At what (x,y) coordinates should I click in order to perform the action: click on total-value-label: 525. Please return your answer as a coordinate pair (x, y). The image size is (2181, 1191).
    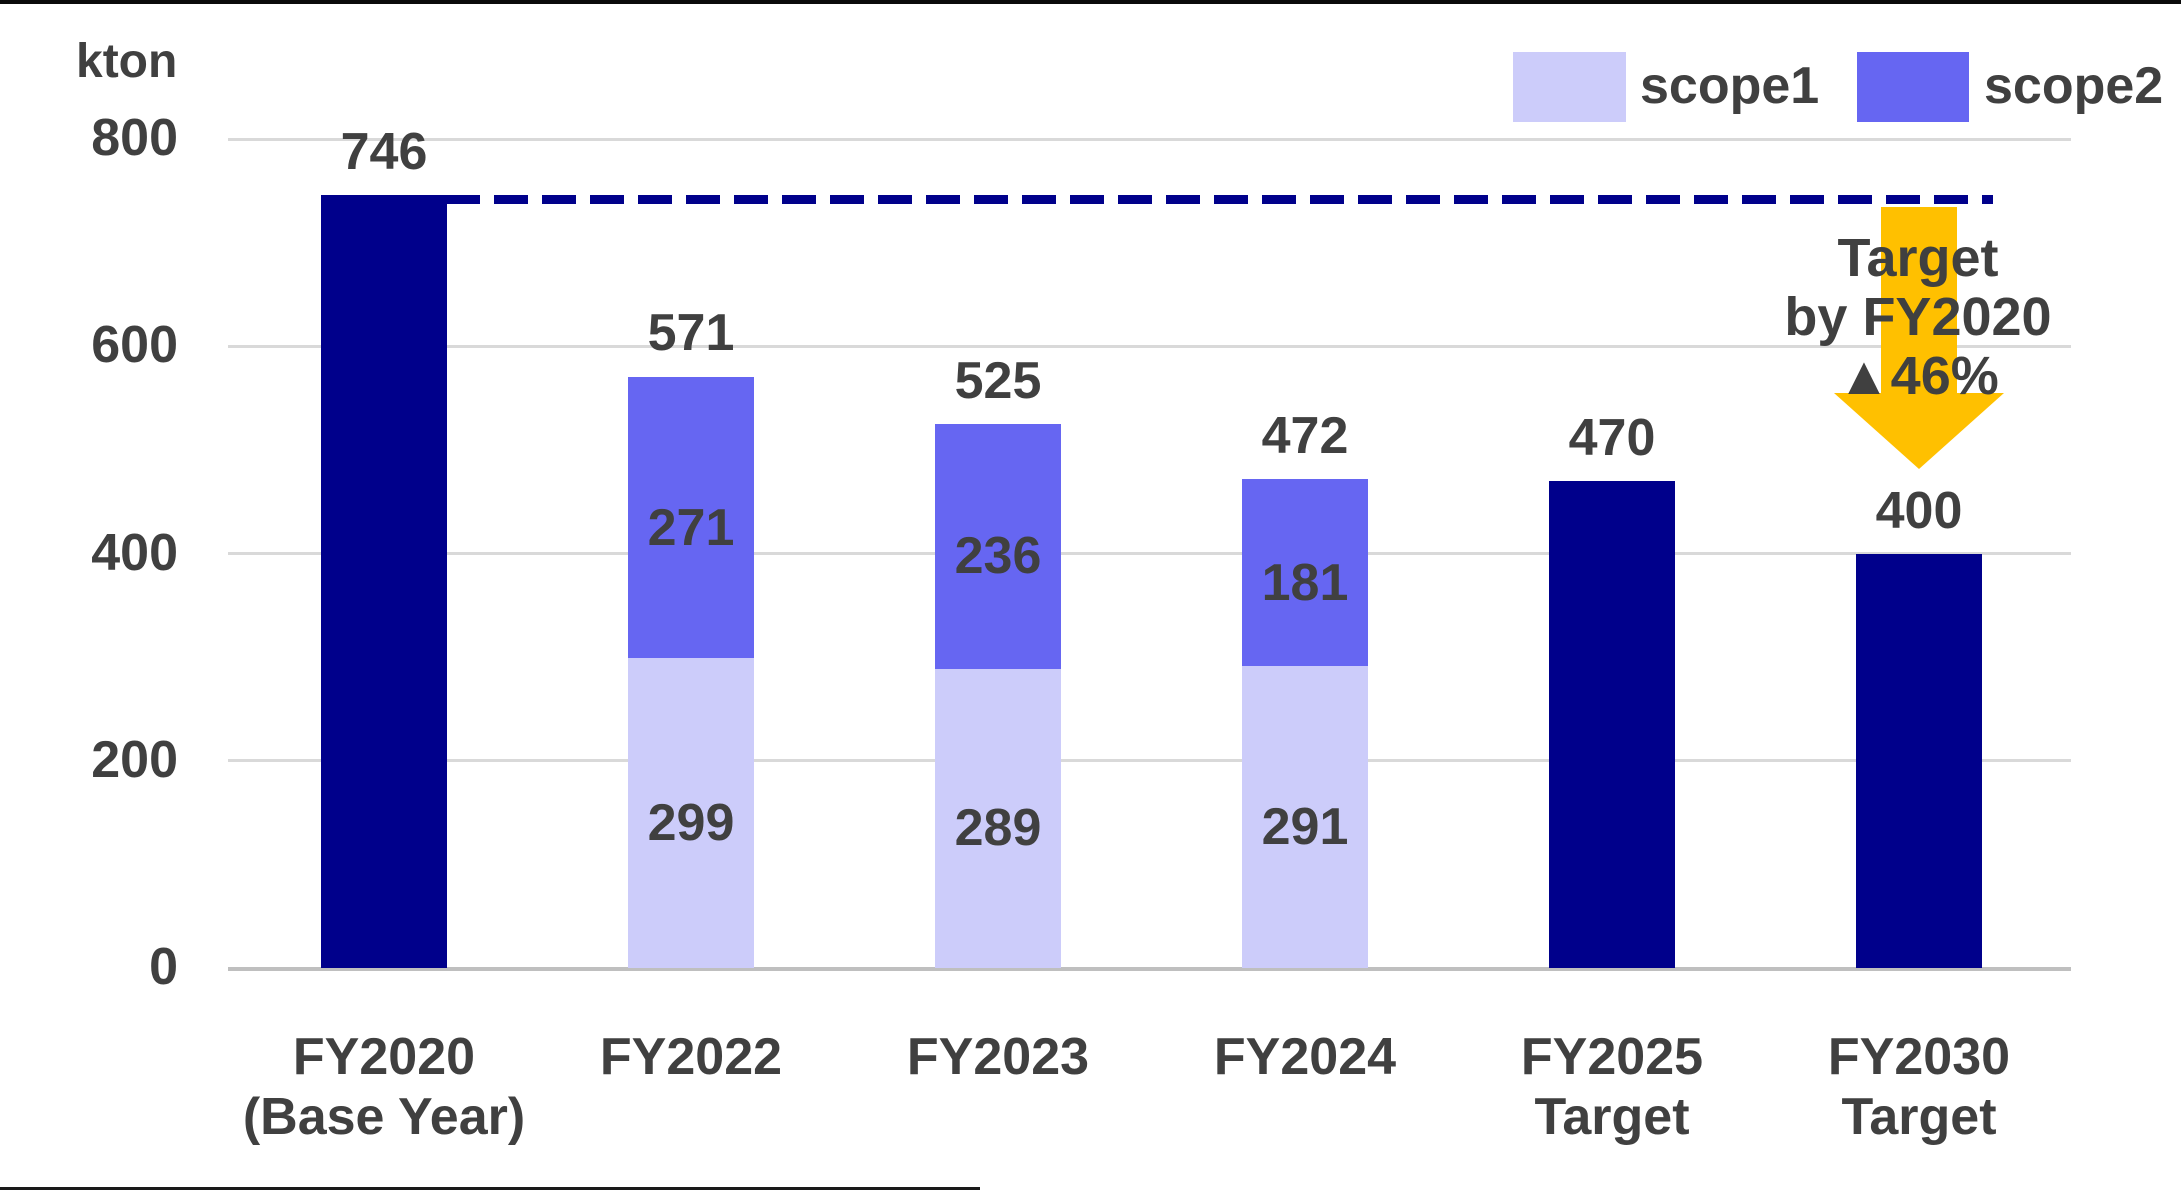
    Looking at the image, I should click on (998, 380).